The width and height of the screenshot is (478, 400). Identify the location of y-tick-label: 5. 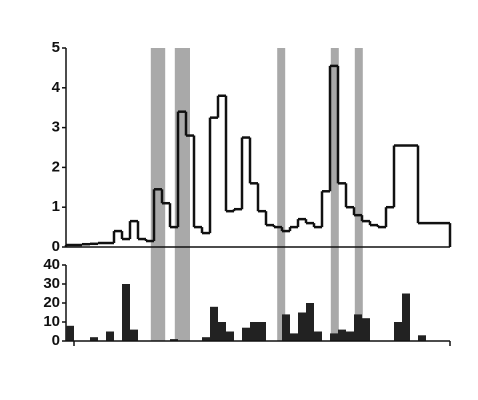
(56, 47).